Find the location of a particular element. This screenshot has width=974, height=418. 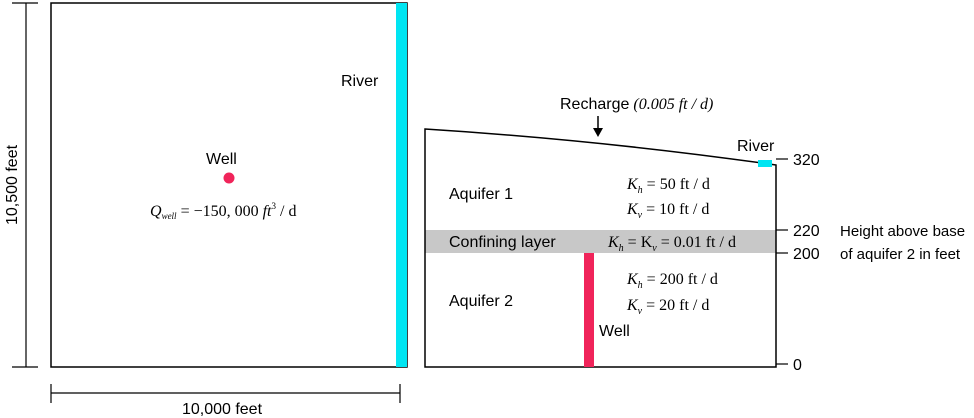

aquifer2-kv: Kv = 20 ft / d is located at coordinates (667, 307).